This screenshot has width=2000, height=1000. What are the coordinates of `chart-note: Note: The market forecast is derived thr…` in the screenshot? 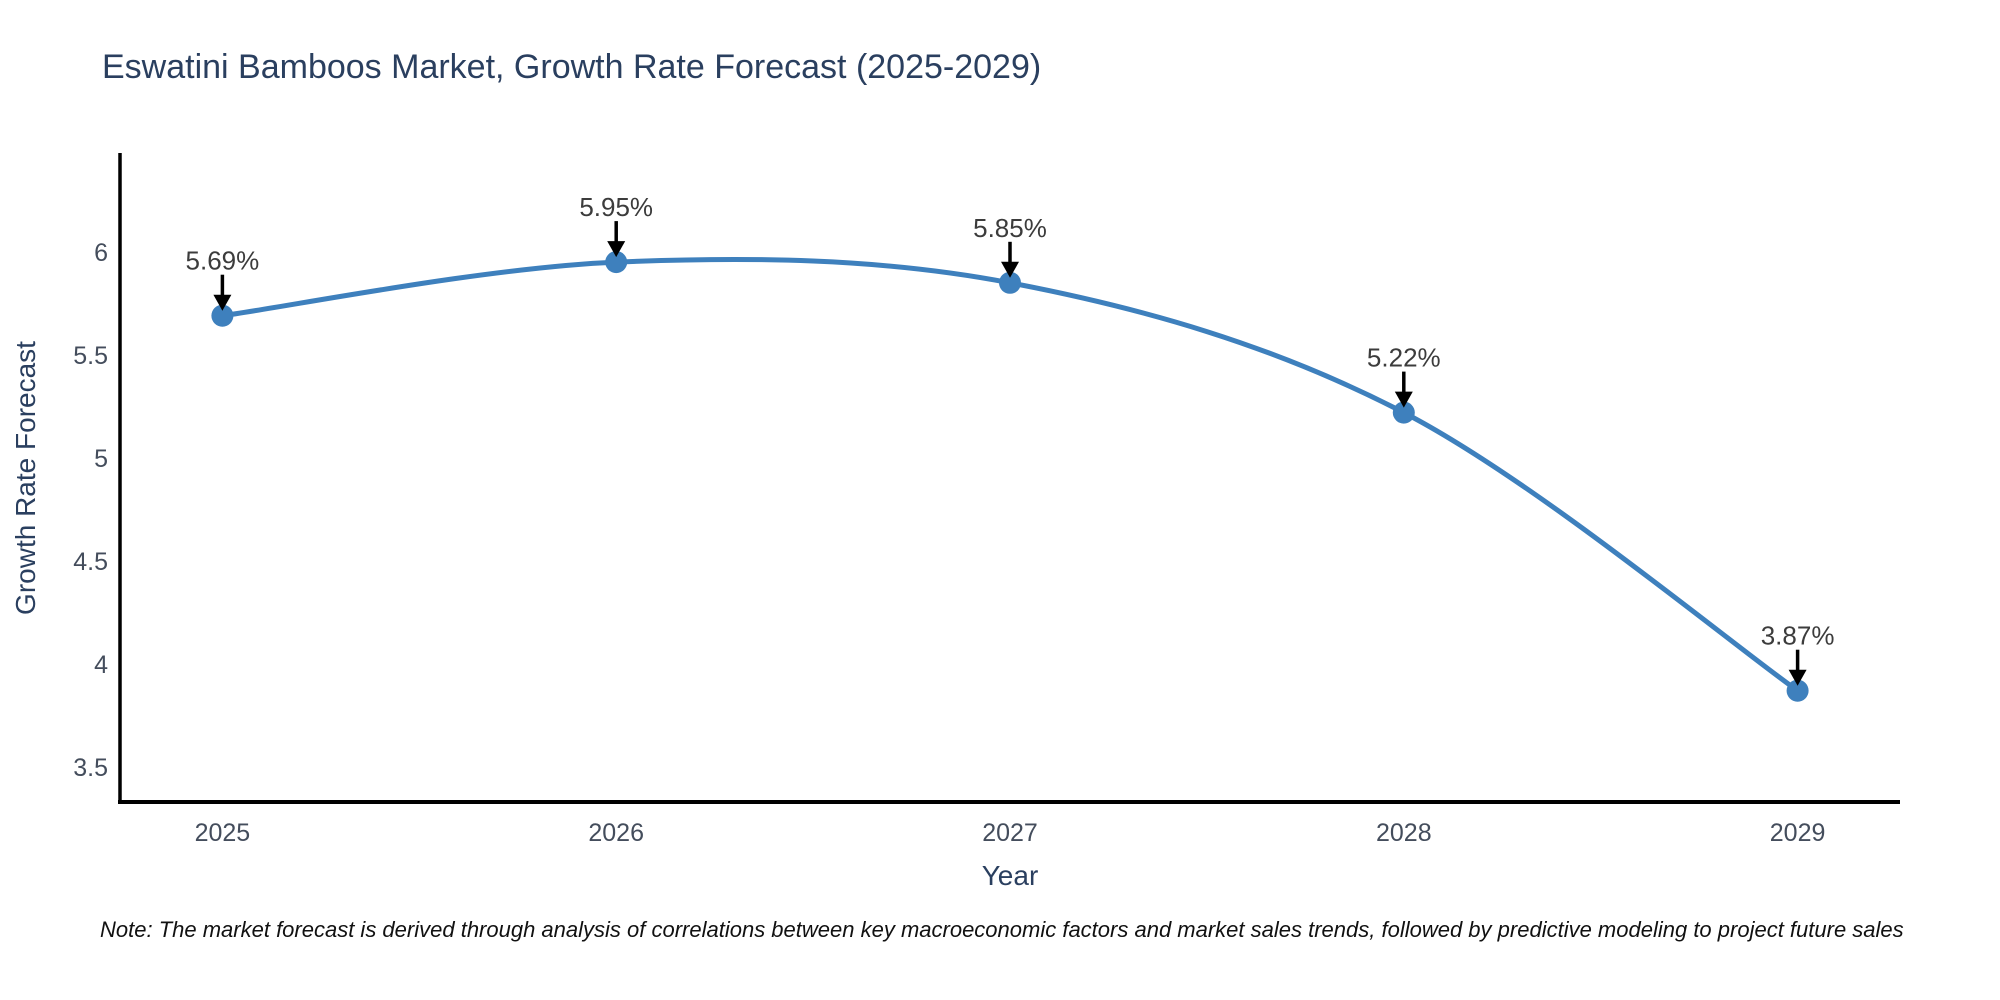 It's located at (1002, 929).